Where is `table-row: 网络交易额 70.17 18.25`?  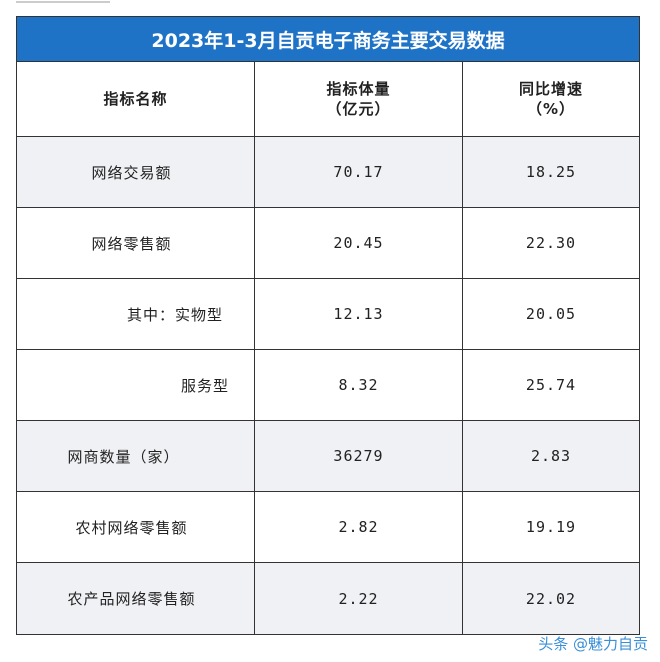
table-row: 网络交易额 70.17 18.25 is located at coordinates (328, 172).